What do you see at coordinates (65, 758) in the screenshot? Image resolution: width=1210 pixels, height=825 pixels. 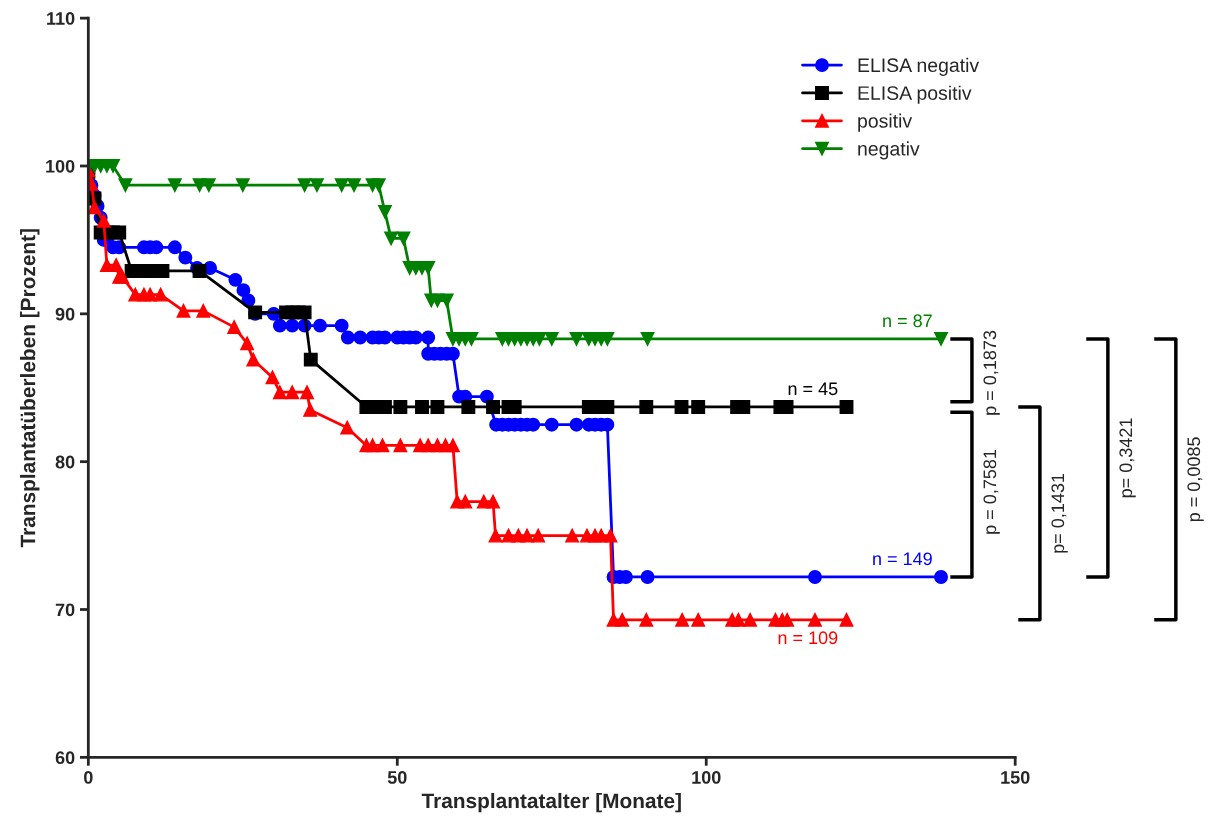 I see `y-tick-label: 60` at bounding box center [65, 758].